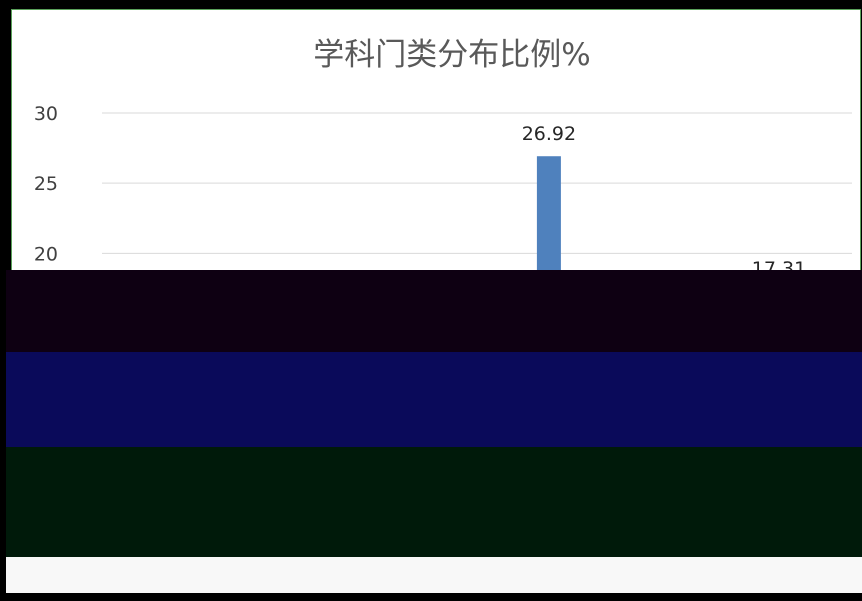  What do you see at coordinates (46, 114) in the screenshot?
I see `y-tick-label: 30` at bounding box center [46, 114].